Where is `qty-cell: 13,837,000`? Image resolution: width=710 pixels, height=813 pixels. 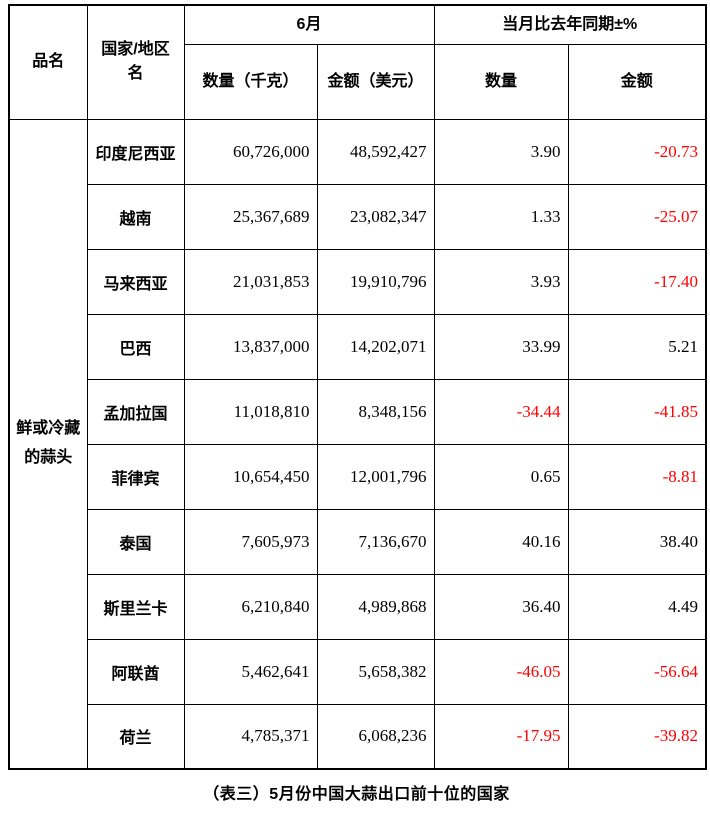 qty-cell: 13,837,000 is located at coordinates (250, 346).